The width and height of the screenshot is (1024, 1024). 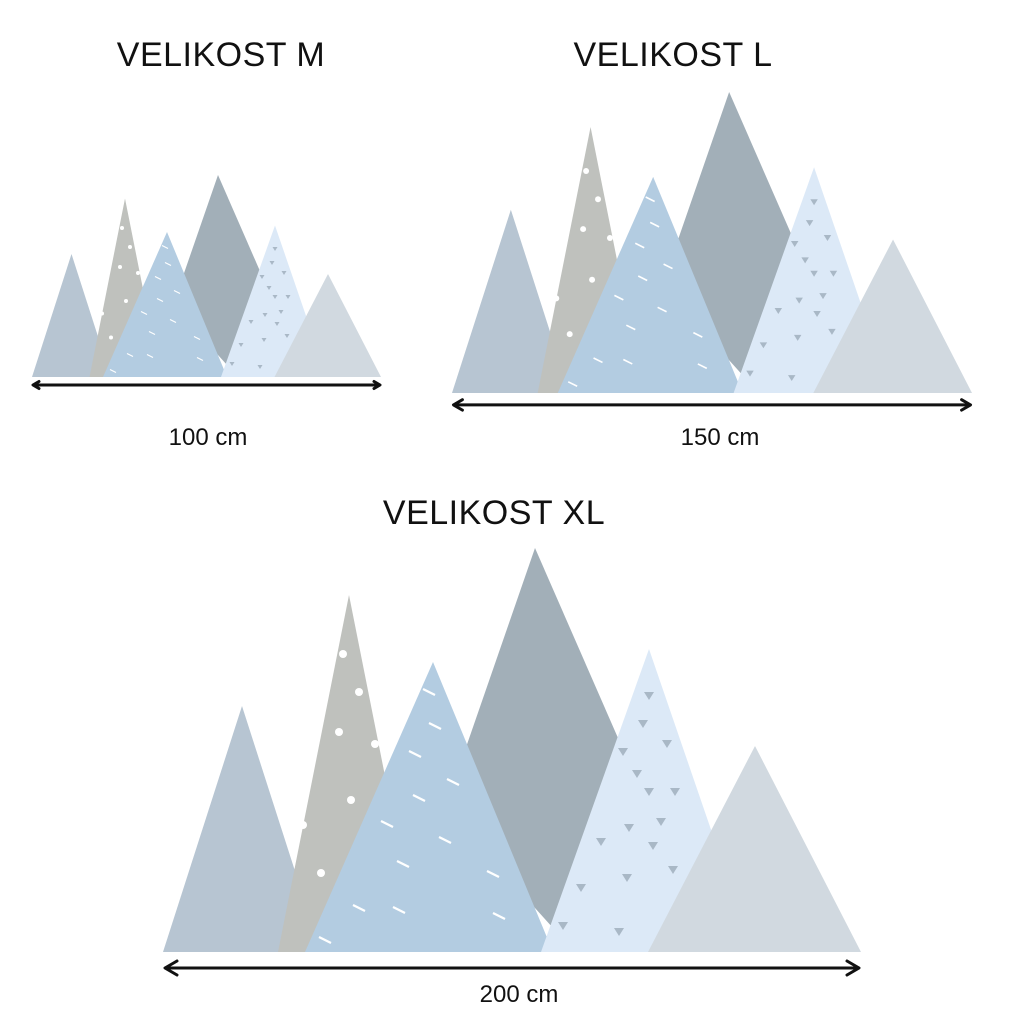 I want to click on size-l-width-label: 150 cm, so click(x=720, y=437).